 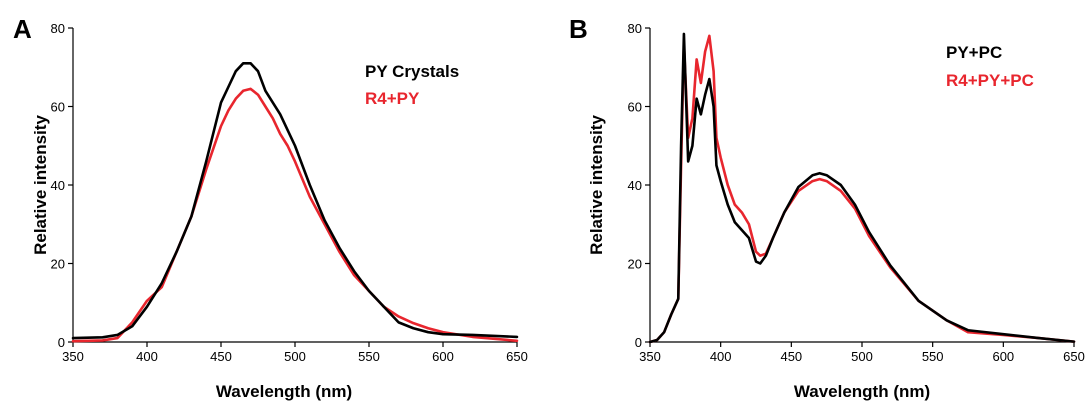 What do you see at coordinates (147, 356) in the screenshot?
I see `panel-a-x-tick-label: 400` at bounding box center [147, 356].